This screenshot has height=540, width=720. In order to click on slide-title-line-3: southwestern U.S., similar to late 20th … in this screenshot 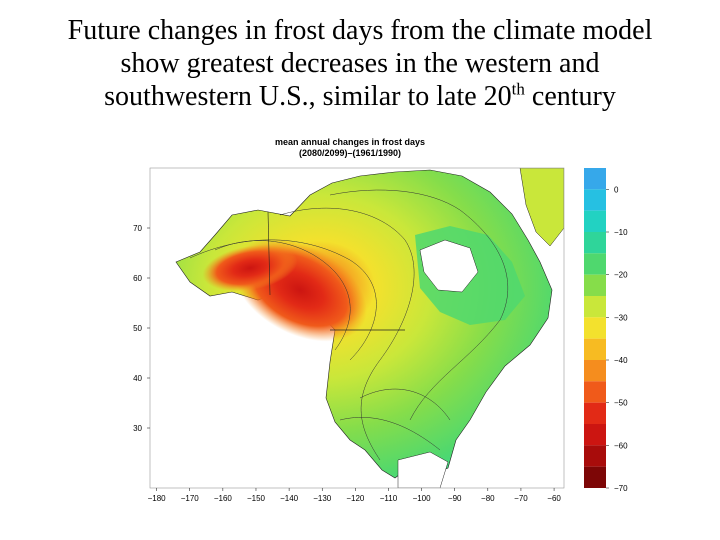, I will do `click(360, 96)`.